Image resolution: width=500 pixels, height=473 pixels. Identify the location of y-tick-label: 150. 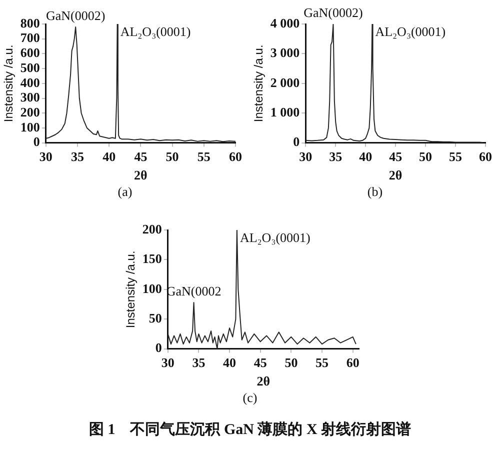
(152, 258).